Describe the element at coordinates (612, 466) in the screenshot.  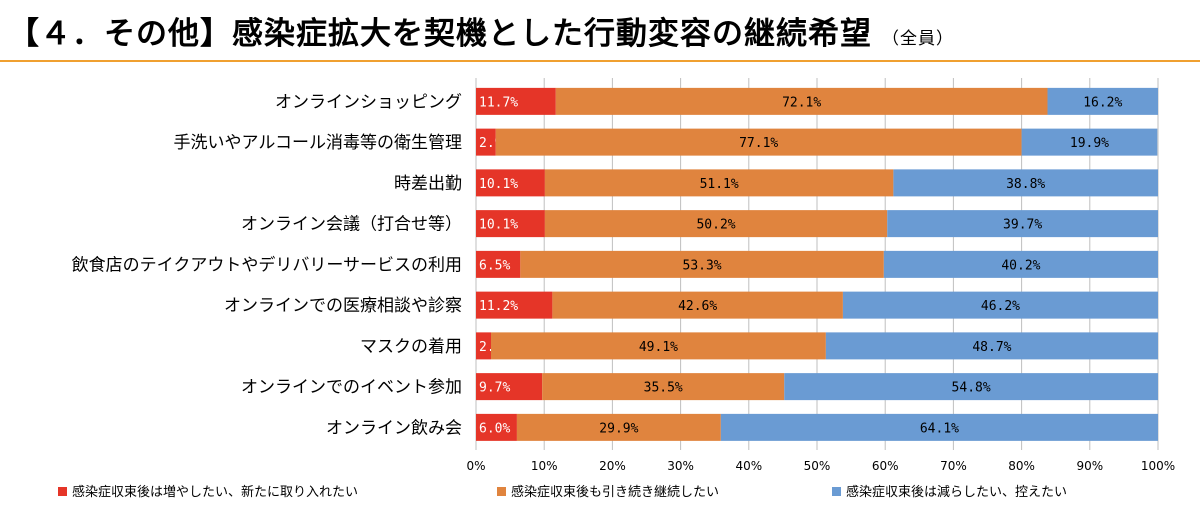
I see `tick-label: 20%` at that location.